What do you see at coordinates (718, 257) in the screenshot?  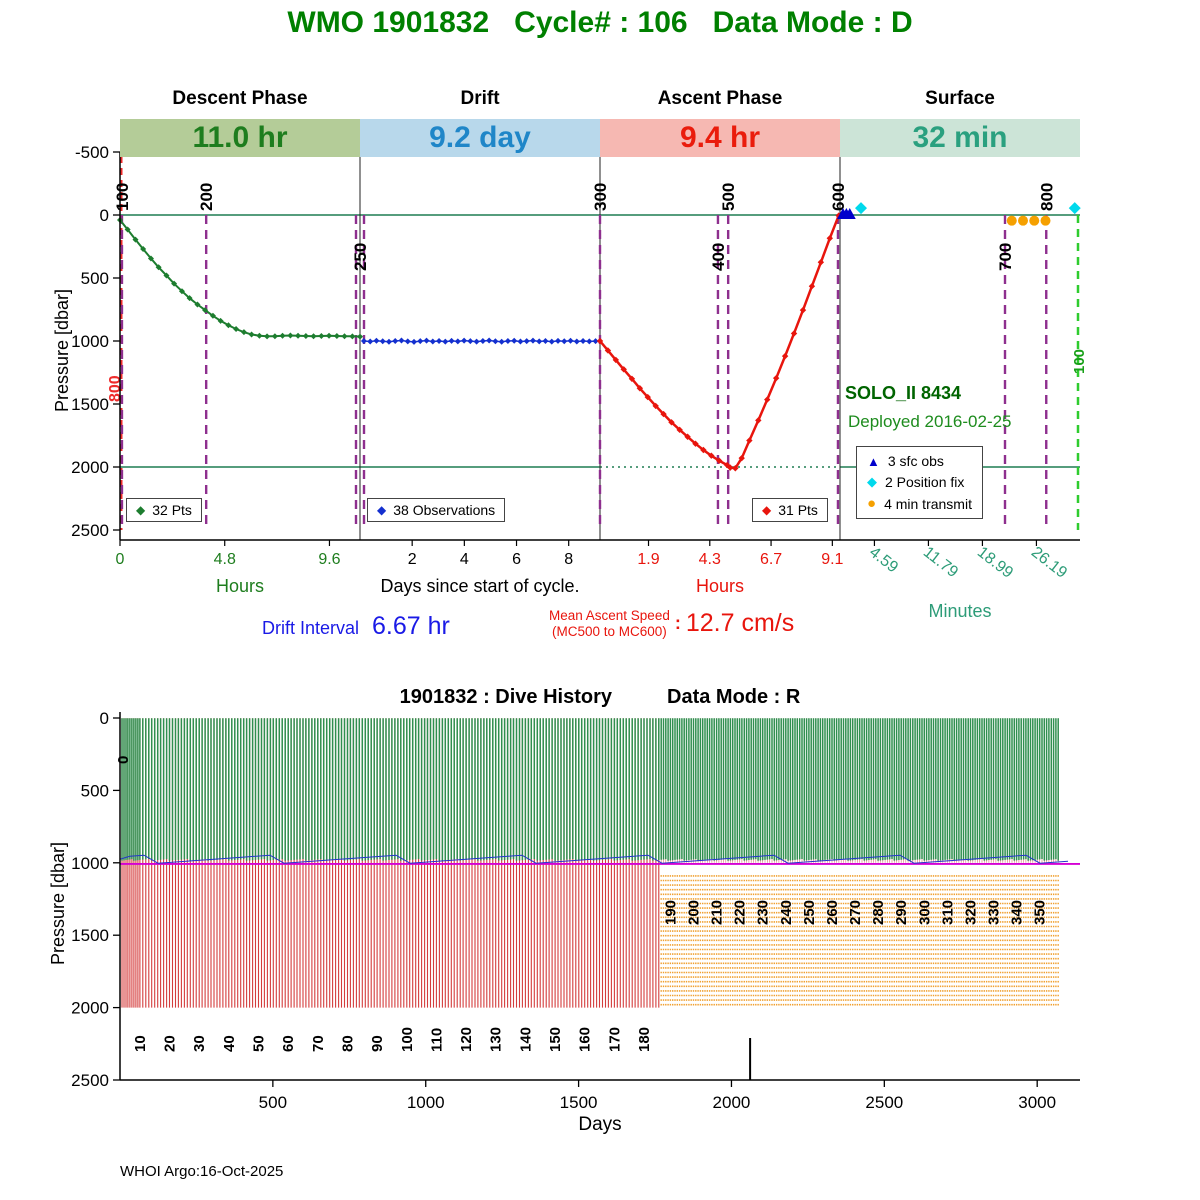 I see `svg-text: 400` at bounding box center [718, 257].